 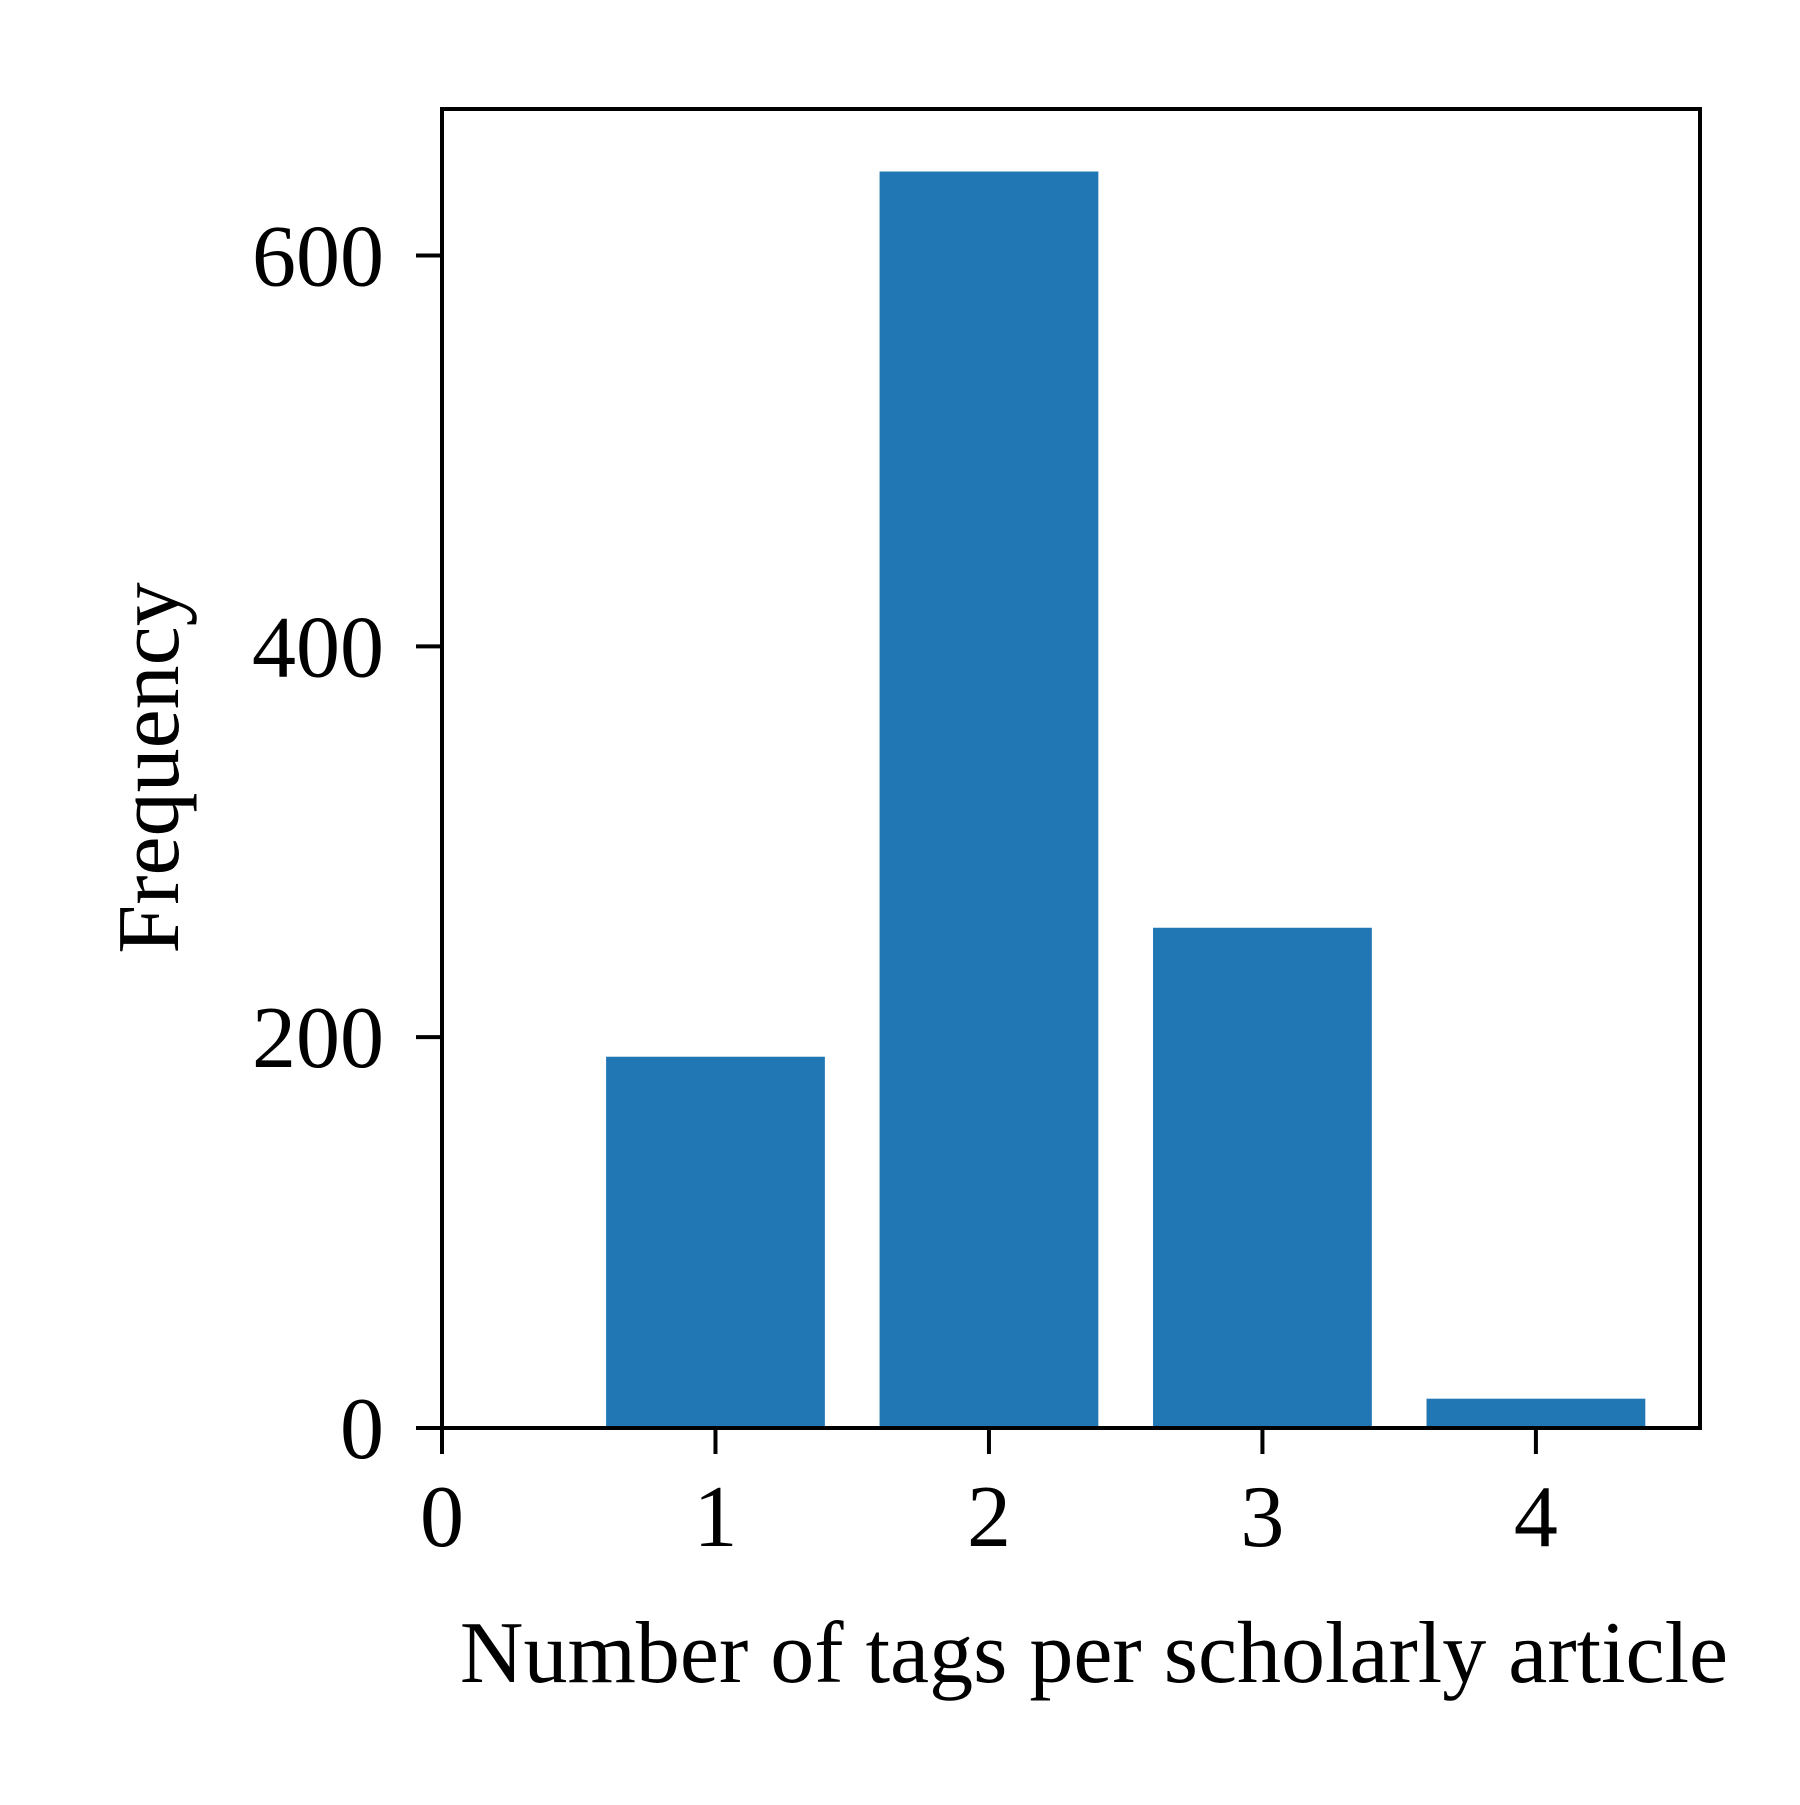 I want to click on x-axis-label: Number of tags per scholarly article, so click(x=1094, y=1653).